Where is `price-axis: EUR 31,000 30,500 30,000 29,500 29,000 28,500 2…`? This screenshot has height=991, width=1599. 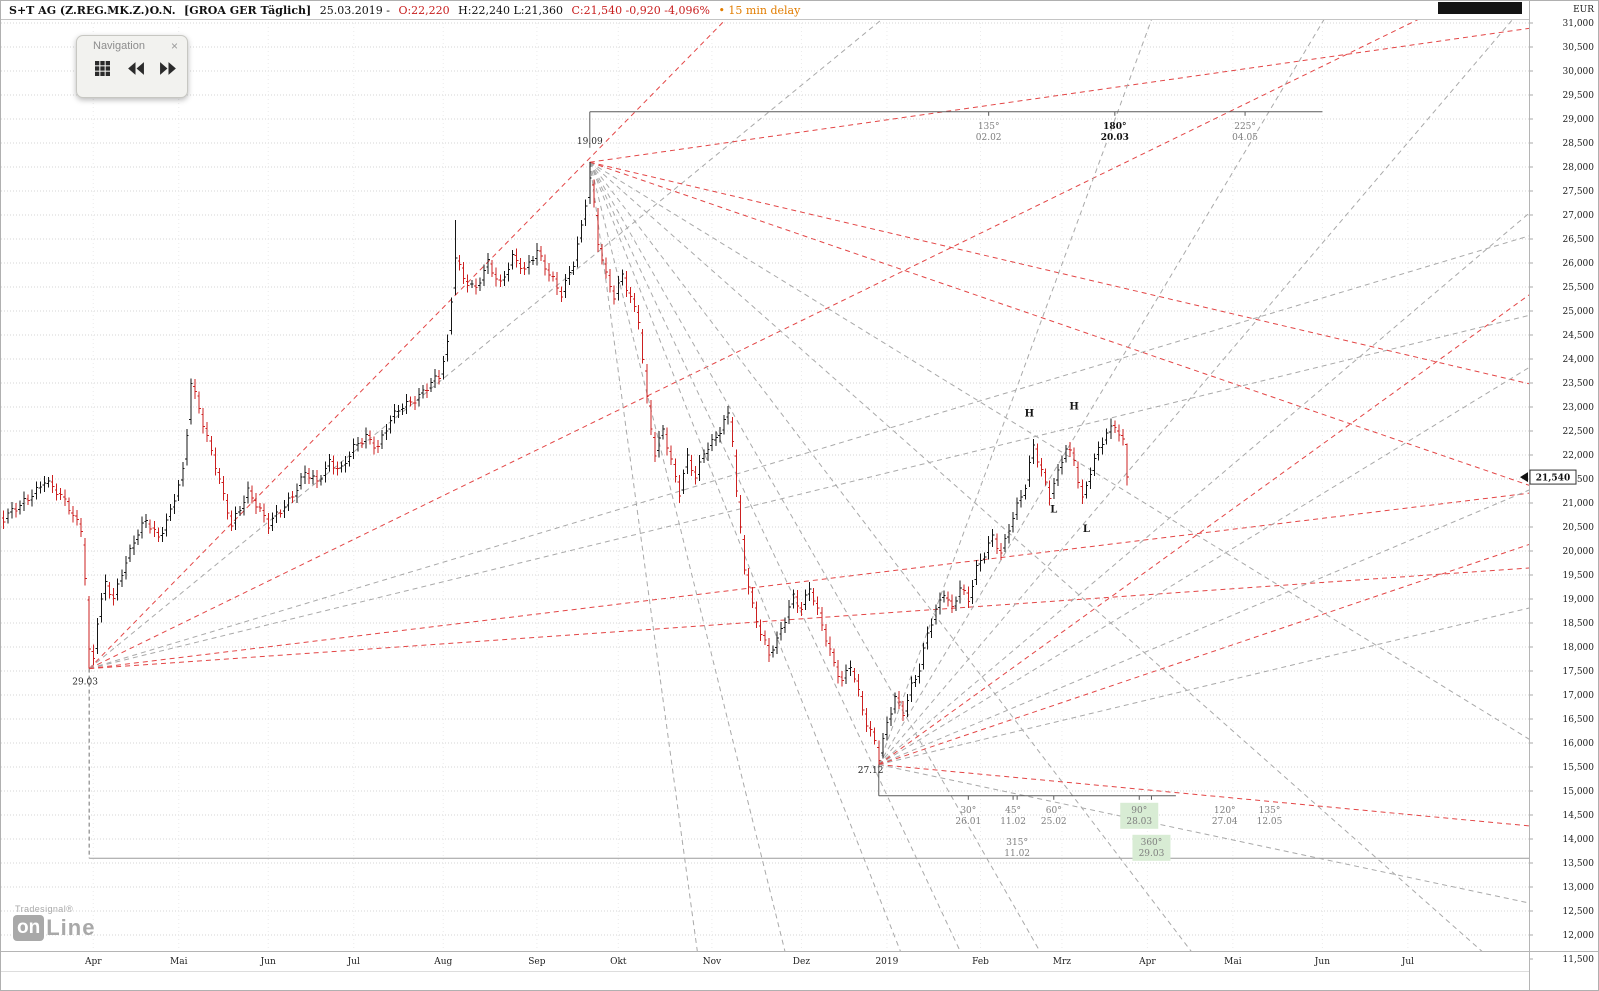 price-axis: EUR 31,000 30,500 30,000 29,500 29,000 28,500 2… is located at coordinates (1564, 496).